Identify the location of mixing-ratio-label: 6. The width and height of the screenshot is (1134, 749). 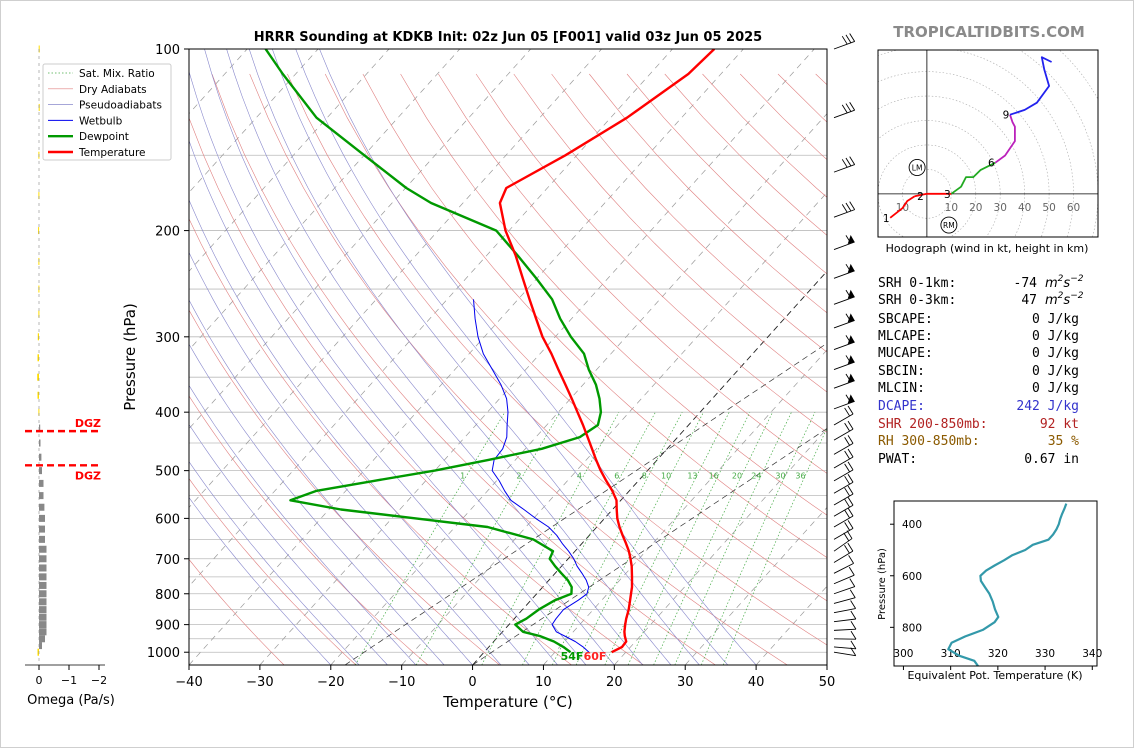
(616, 475).